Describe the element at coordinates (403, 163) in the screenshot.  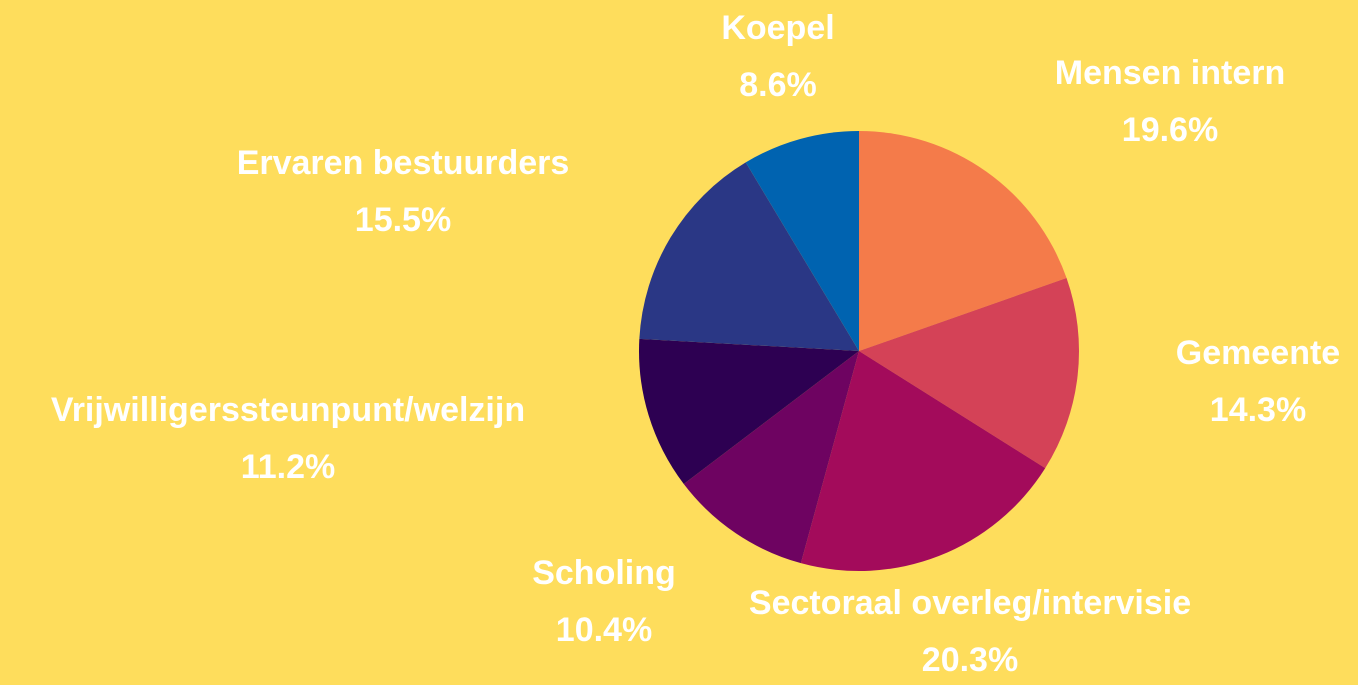
I see `slice-label: Ervaren bestuurders` at that location.